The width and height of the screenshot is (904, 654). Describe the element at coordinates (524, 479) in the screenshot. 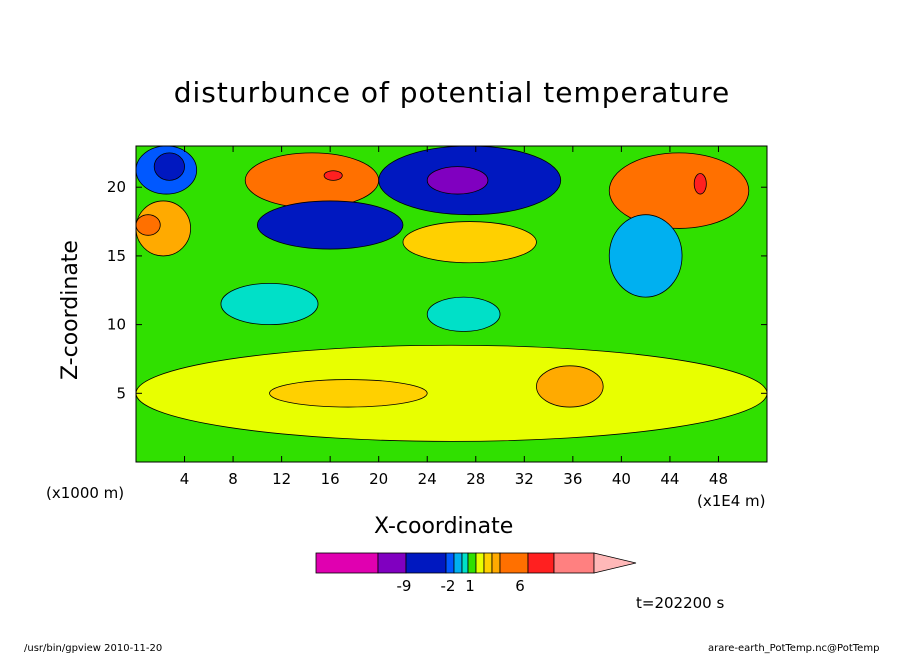

I see `x-tick-label: 32` at that location.